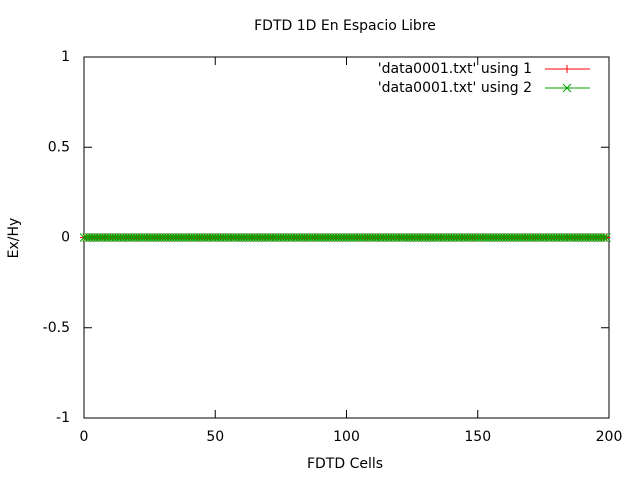 The image size is (640, 480). Describe the element at coordinates (65, 57) in the screenshot. I see `y-tick-label: 1` at that location.